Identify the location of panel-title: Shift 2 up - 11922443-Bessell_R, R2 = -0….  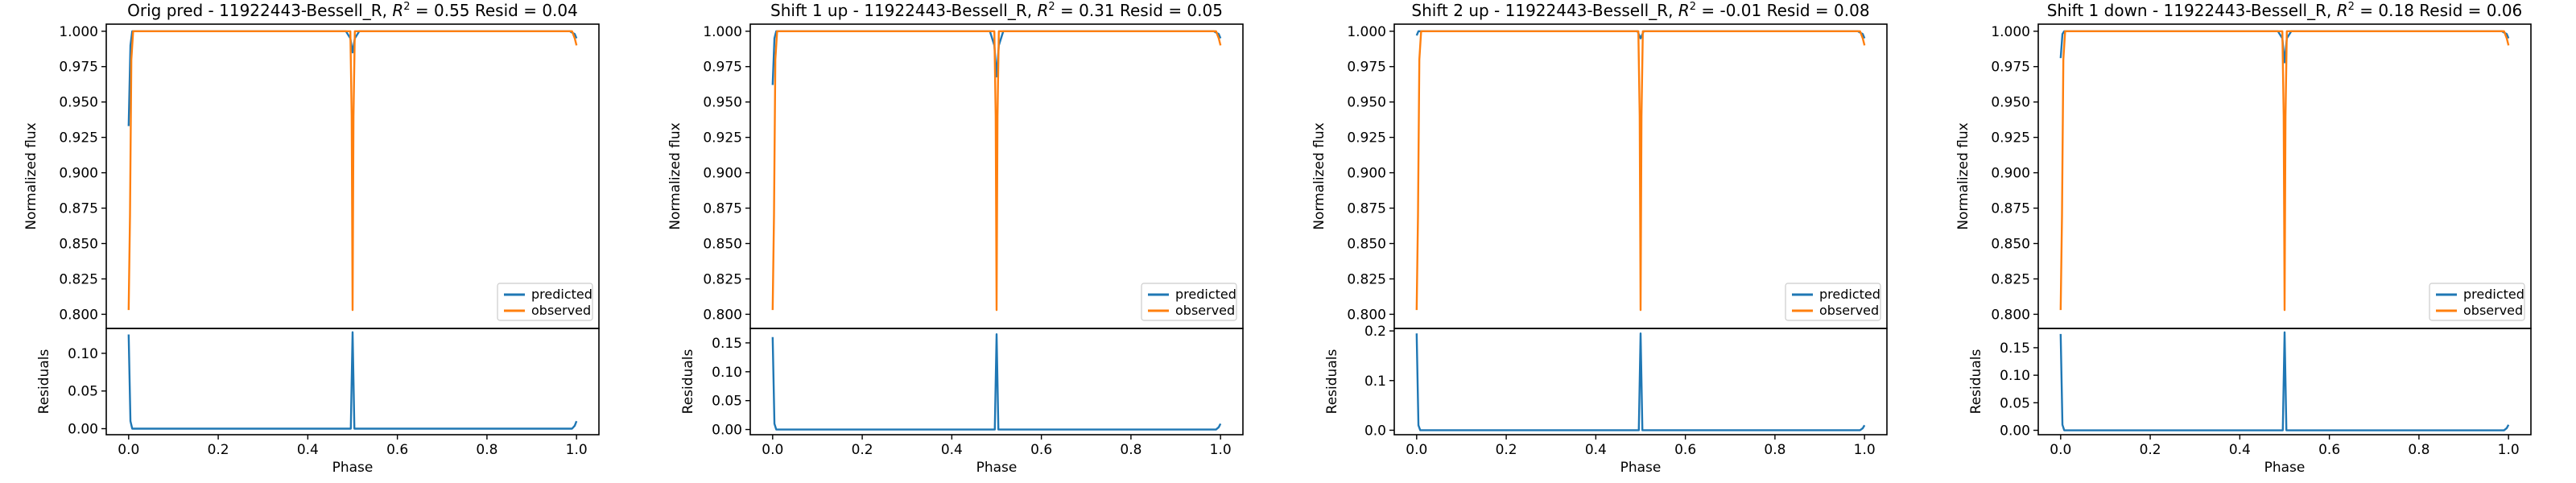
(1640, 10).